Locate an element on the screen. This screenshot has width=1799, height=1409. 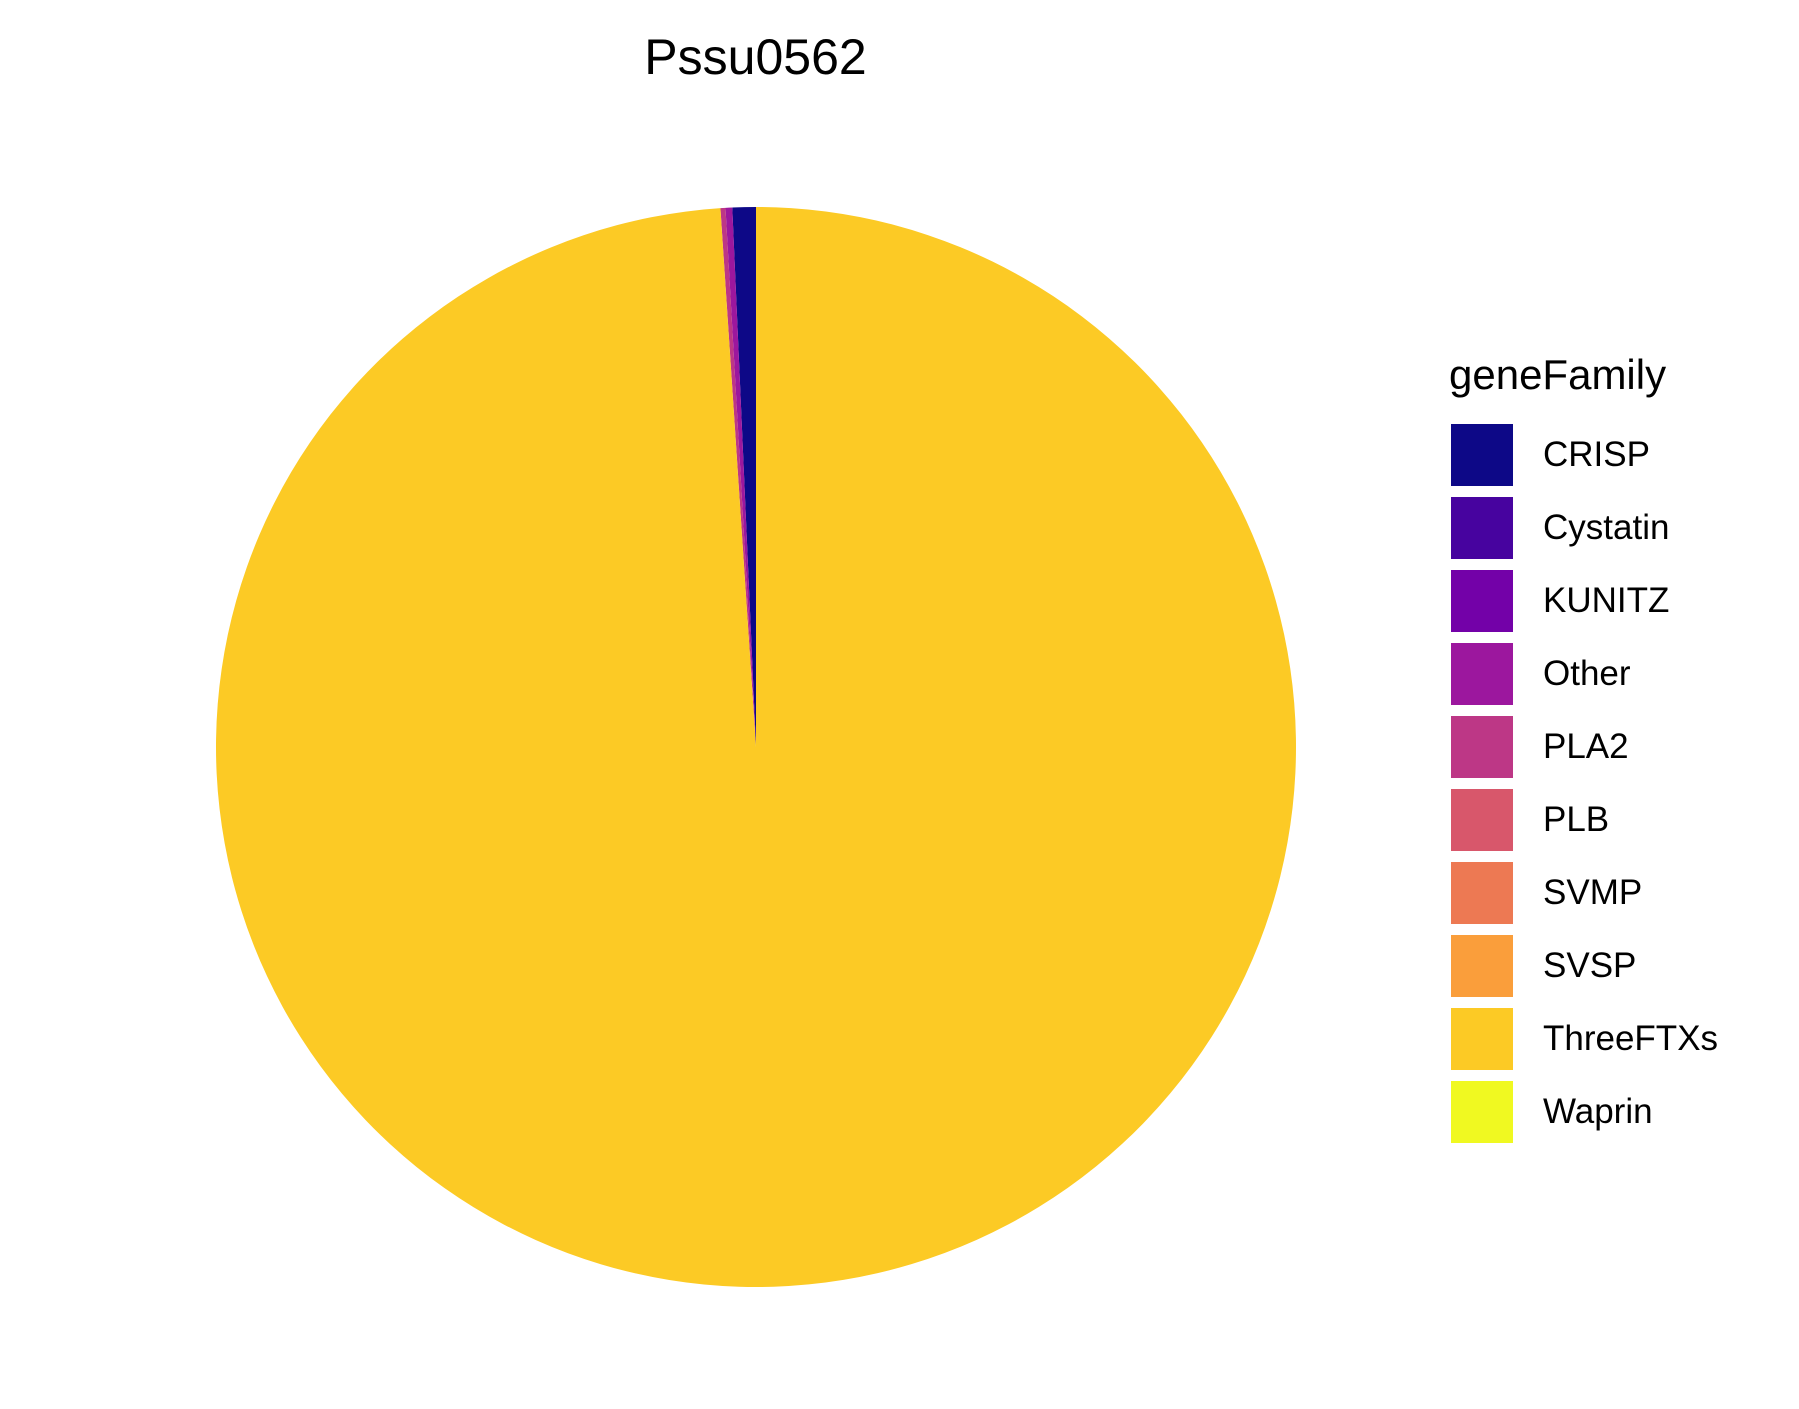
legend-item-pla2: PLA2 is located at coordinates (1583, 746).